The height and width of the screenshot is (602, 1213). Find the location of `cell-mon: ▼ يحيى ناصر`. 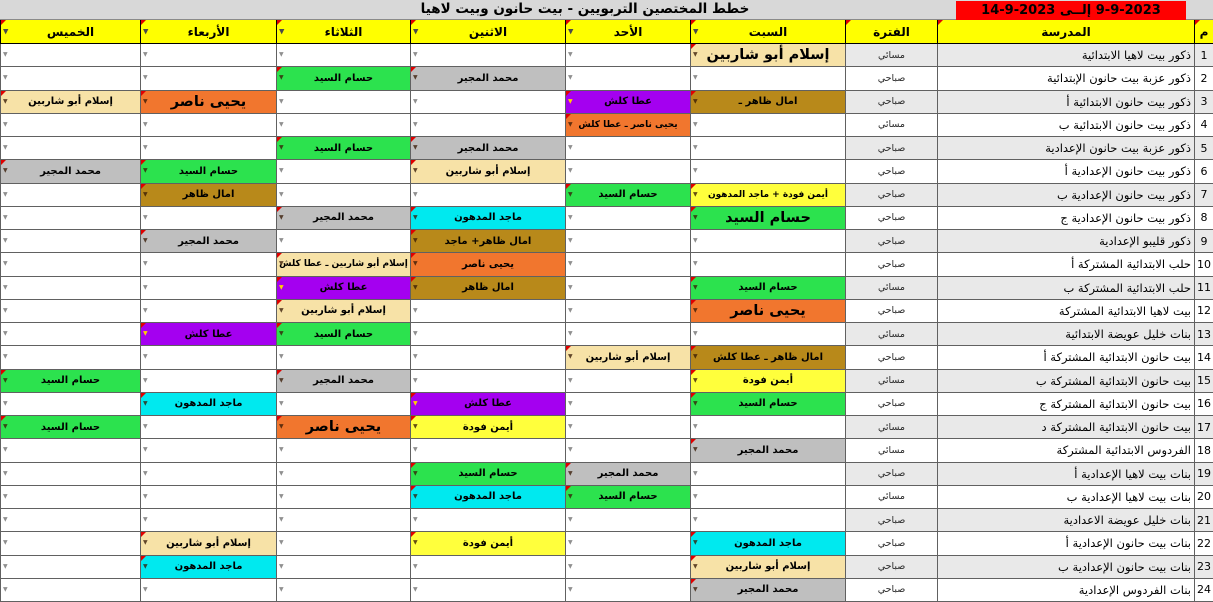

cell-mon: ▼ يحيى ناصر is located at coordinates (487, 265).